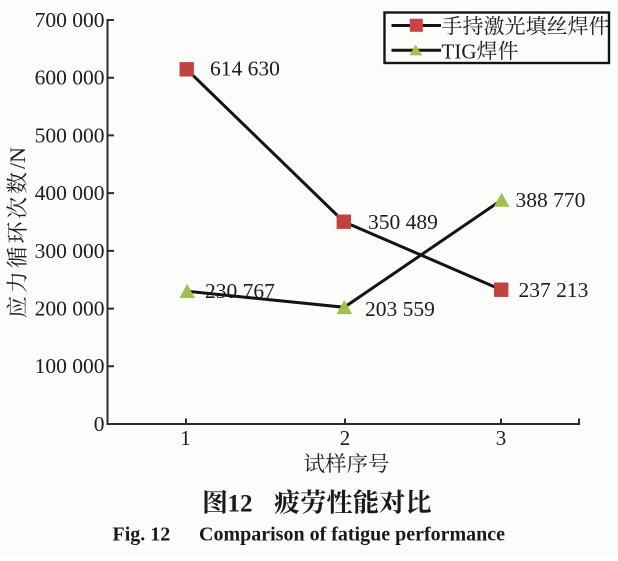 Image resolution: width=618 pixels, height=561 pixels. I want to click on svg-text: 300 000, so click(70, 251).